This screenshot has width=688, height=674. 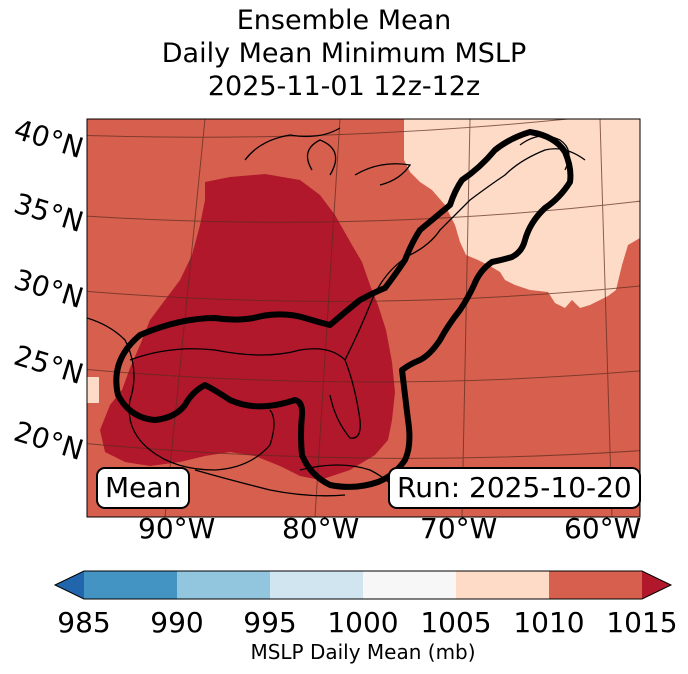 What do you see at coordinates (603, 528) in the screenshot?
I see `lon-label-60w: 60°W` at bounding box center [603, 528].